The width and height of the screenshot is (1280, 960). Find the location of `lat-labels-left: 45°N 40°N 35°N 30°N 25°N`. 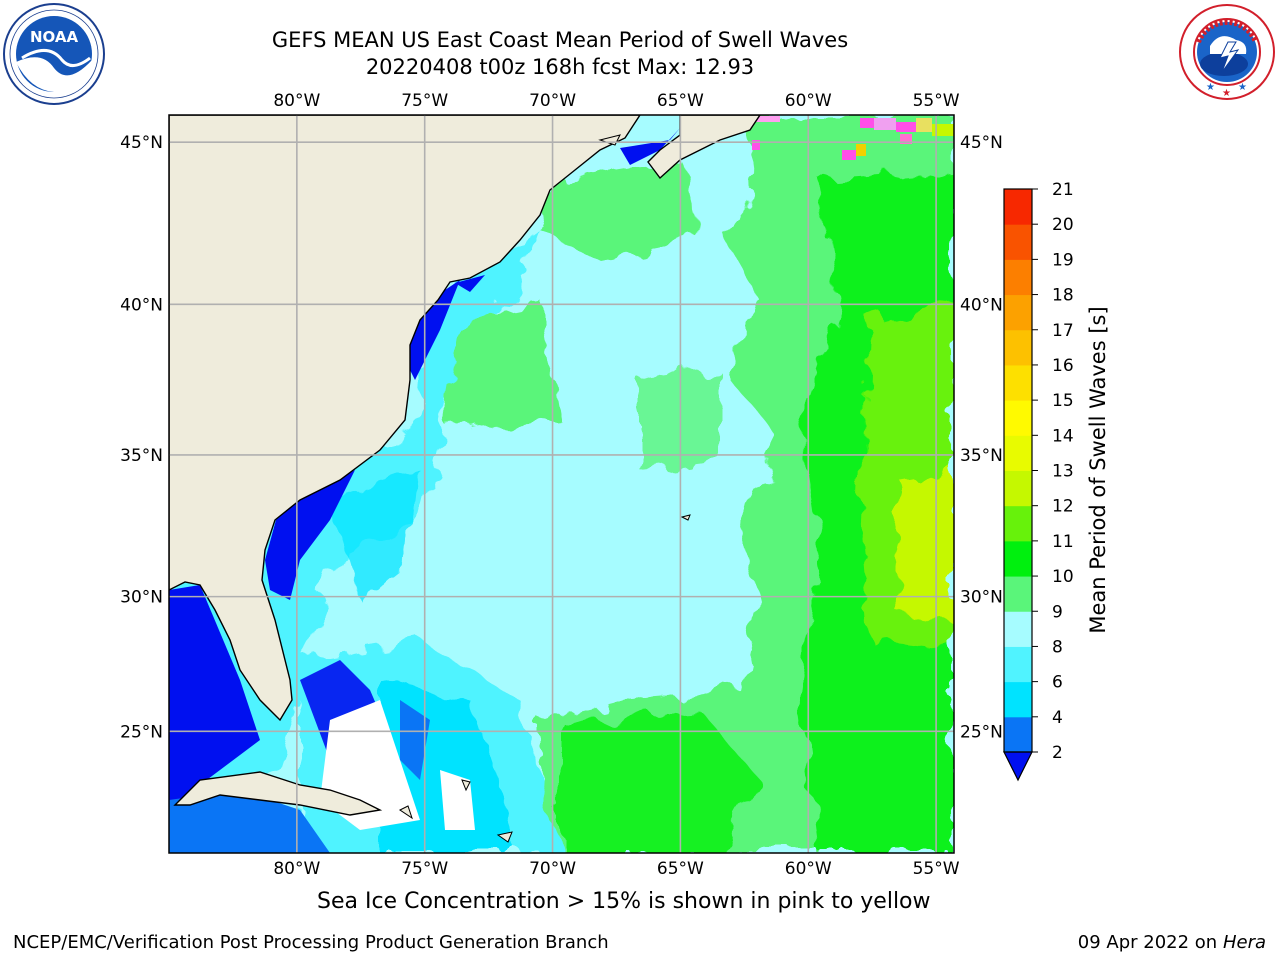

lat-labels-left: 45°N 40°N 35°N 30°N 25°N is located at coordinates (141, 437).